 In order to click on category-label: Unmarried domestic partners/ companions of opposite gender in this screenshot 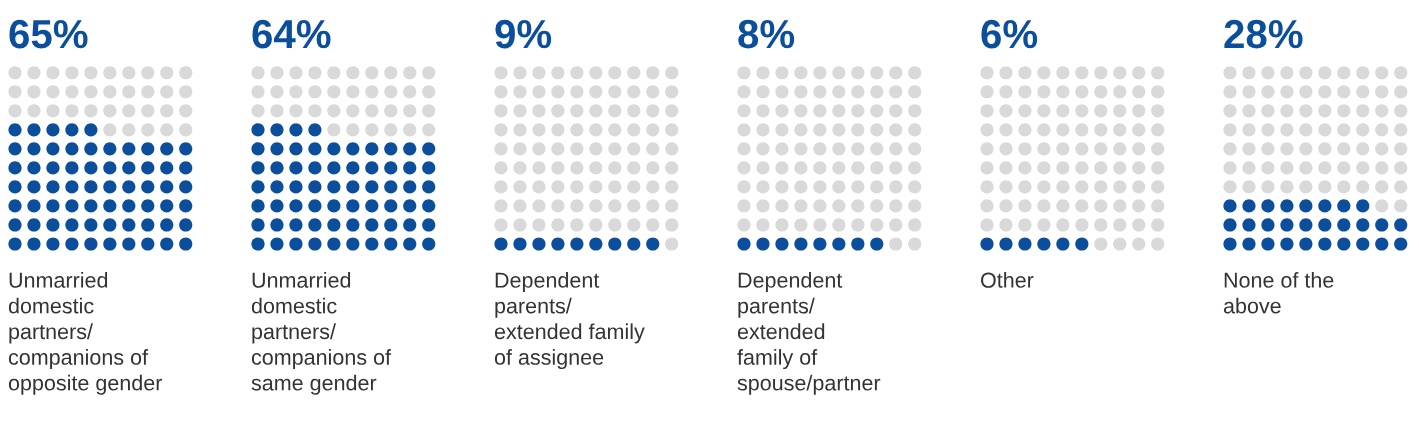, I will do `click(85, 333)`.